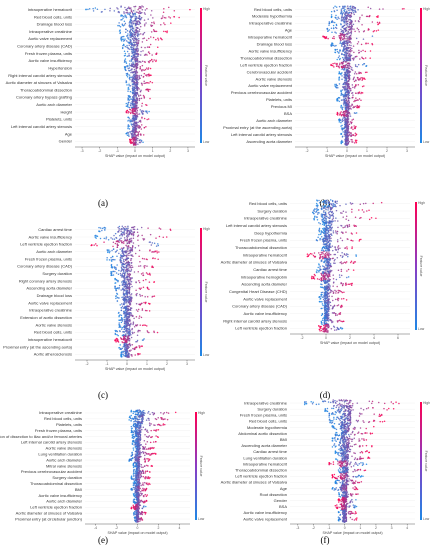  Describe the element at coordinates (261, 134) in the screenshot. I see `feature-label: Left internal carotid artery stenosis` at that location.